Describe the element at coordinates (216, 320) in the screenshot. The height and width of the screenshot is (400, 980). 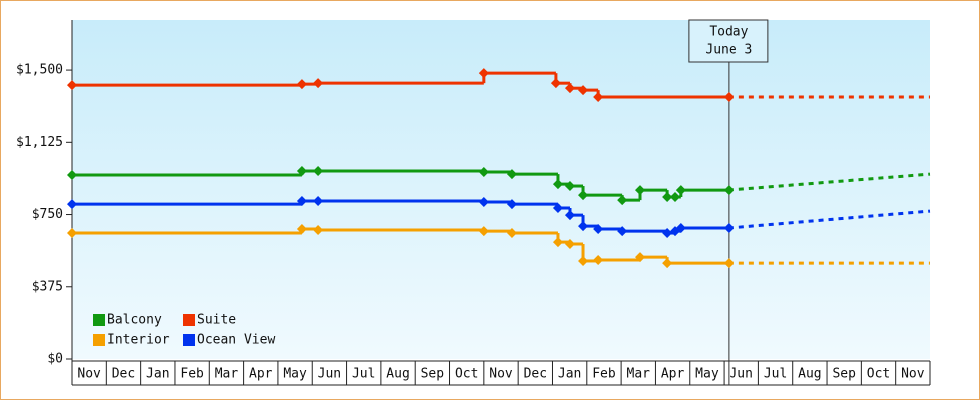
I see `legend-label: Suite` at that location.